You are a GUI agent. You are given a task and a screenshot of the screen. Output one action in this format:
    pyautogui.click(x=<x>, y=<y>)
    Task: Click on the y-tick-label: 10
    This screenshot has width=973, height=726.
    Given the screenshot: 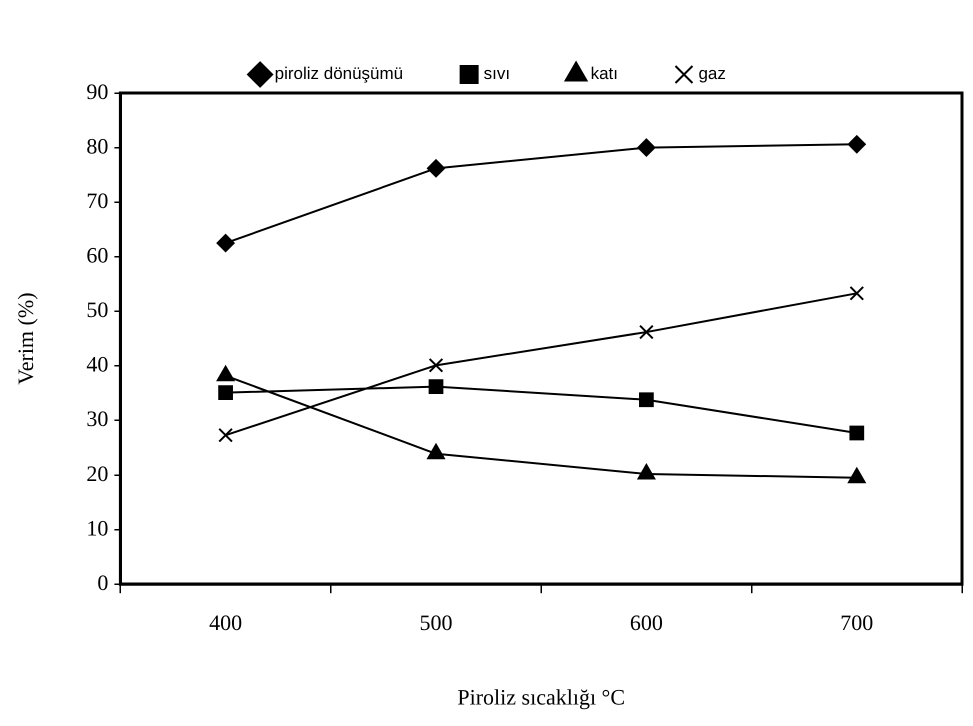 What is the action you would take?
    pyautogui.click(x=97, y=527)
    